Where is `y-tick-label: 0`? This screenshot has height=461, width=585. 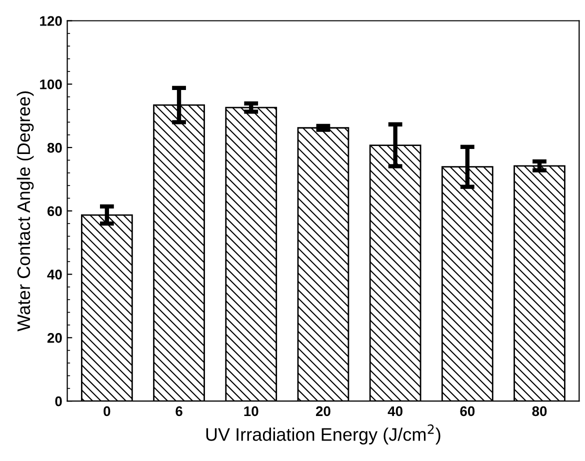
y-tick-label: 0 is located at coordinates (58, 401).